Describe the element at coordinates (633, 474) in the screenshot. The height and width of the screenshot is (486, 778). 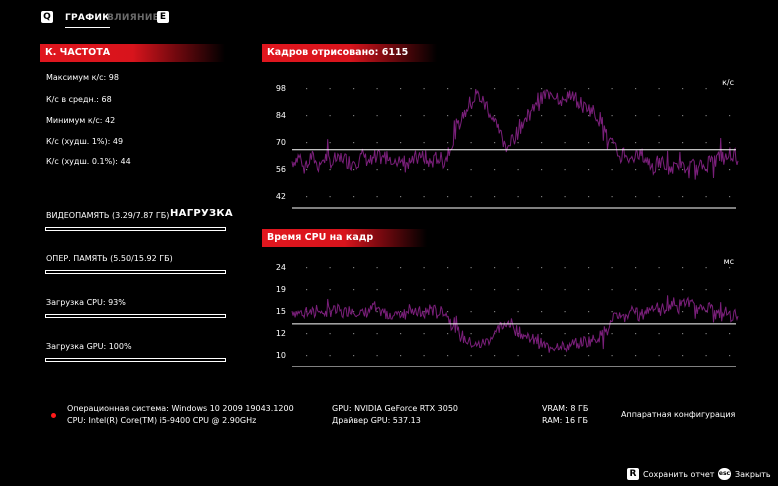
I see `save-key-icon: R` at that location.